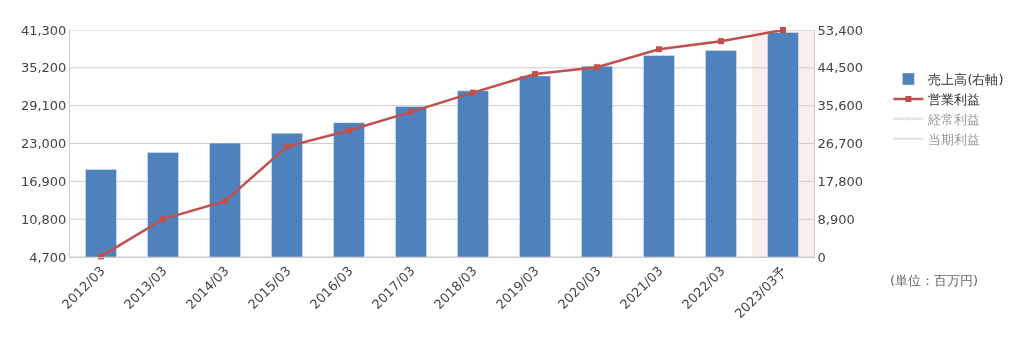  Describe the element at coordinates (43, 181) in the screenshot. I see `y-tick-label: 16,900` at that location.